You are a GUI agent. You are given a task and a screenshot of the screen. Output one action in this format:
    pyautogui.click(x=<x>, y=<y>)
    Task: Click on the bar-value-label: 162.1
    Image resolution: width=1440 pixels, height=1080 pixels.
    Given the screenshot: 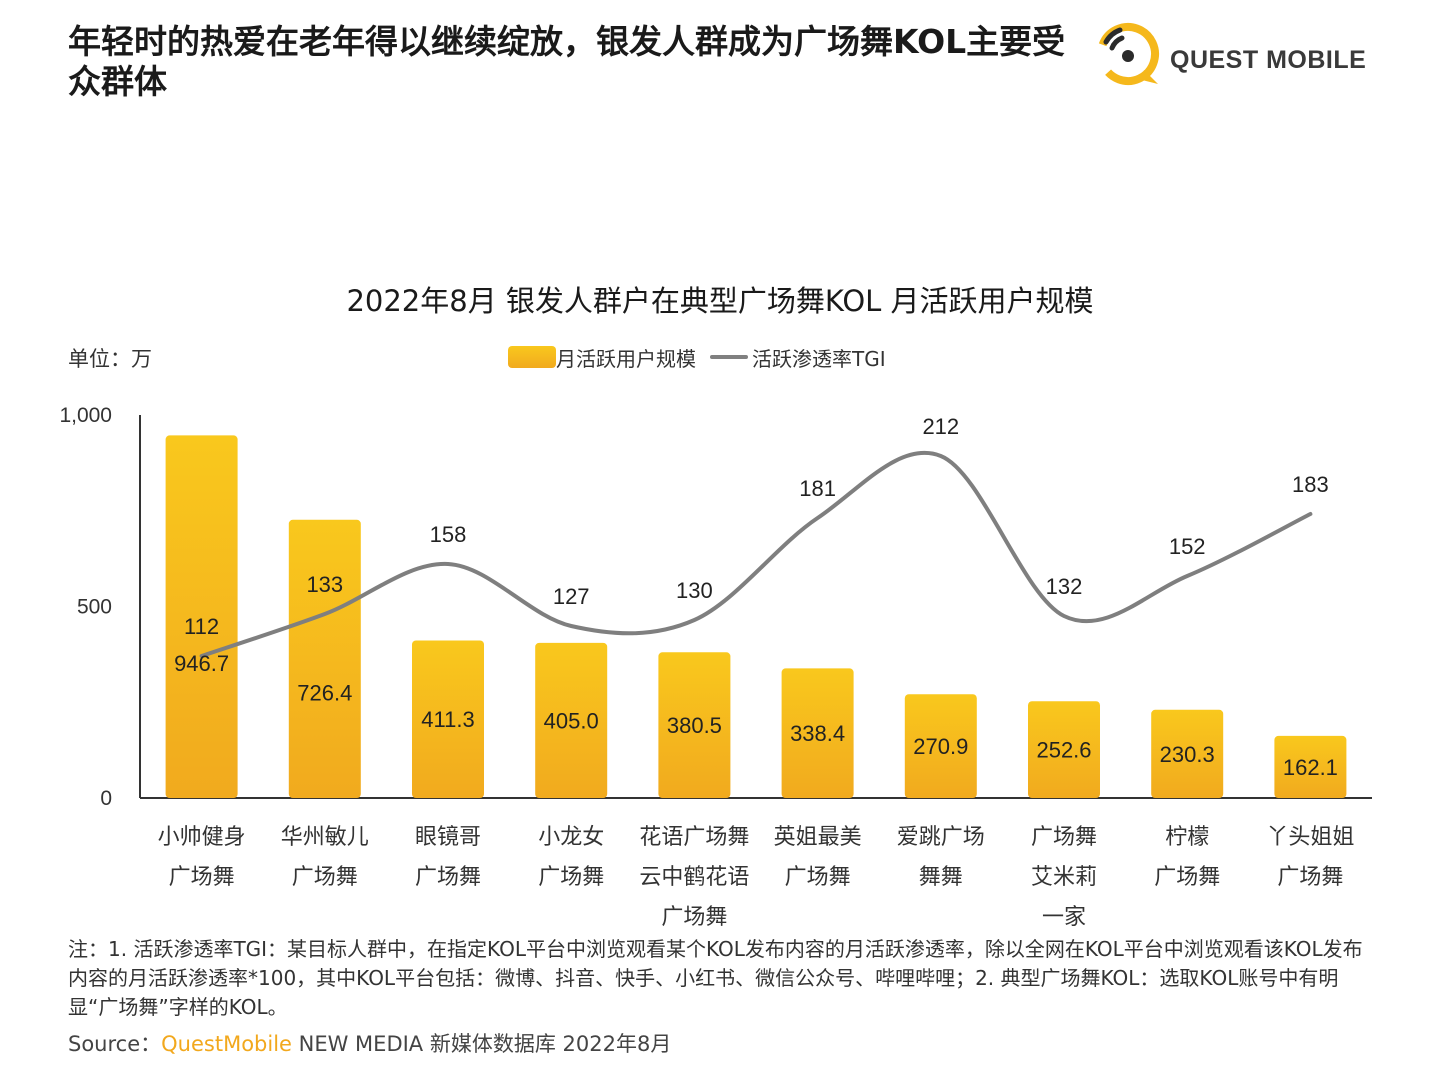 What is the action you would take?
    pyautogui.click(x=1310, y=767)
    